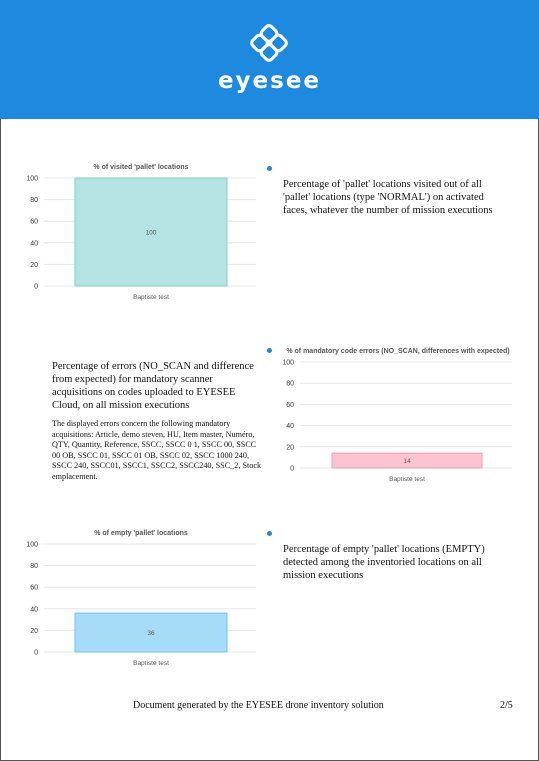 The height and width of the screenshot is (761, 539). I want to click on bar-value-label: 14, so click(407, 461).